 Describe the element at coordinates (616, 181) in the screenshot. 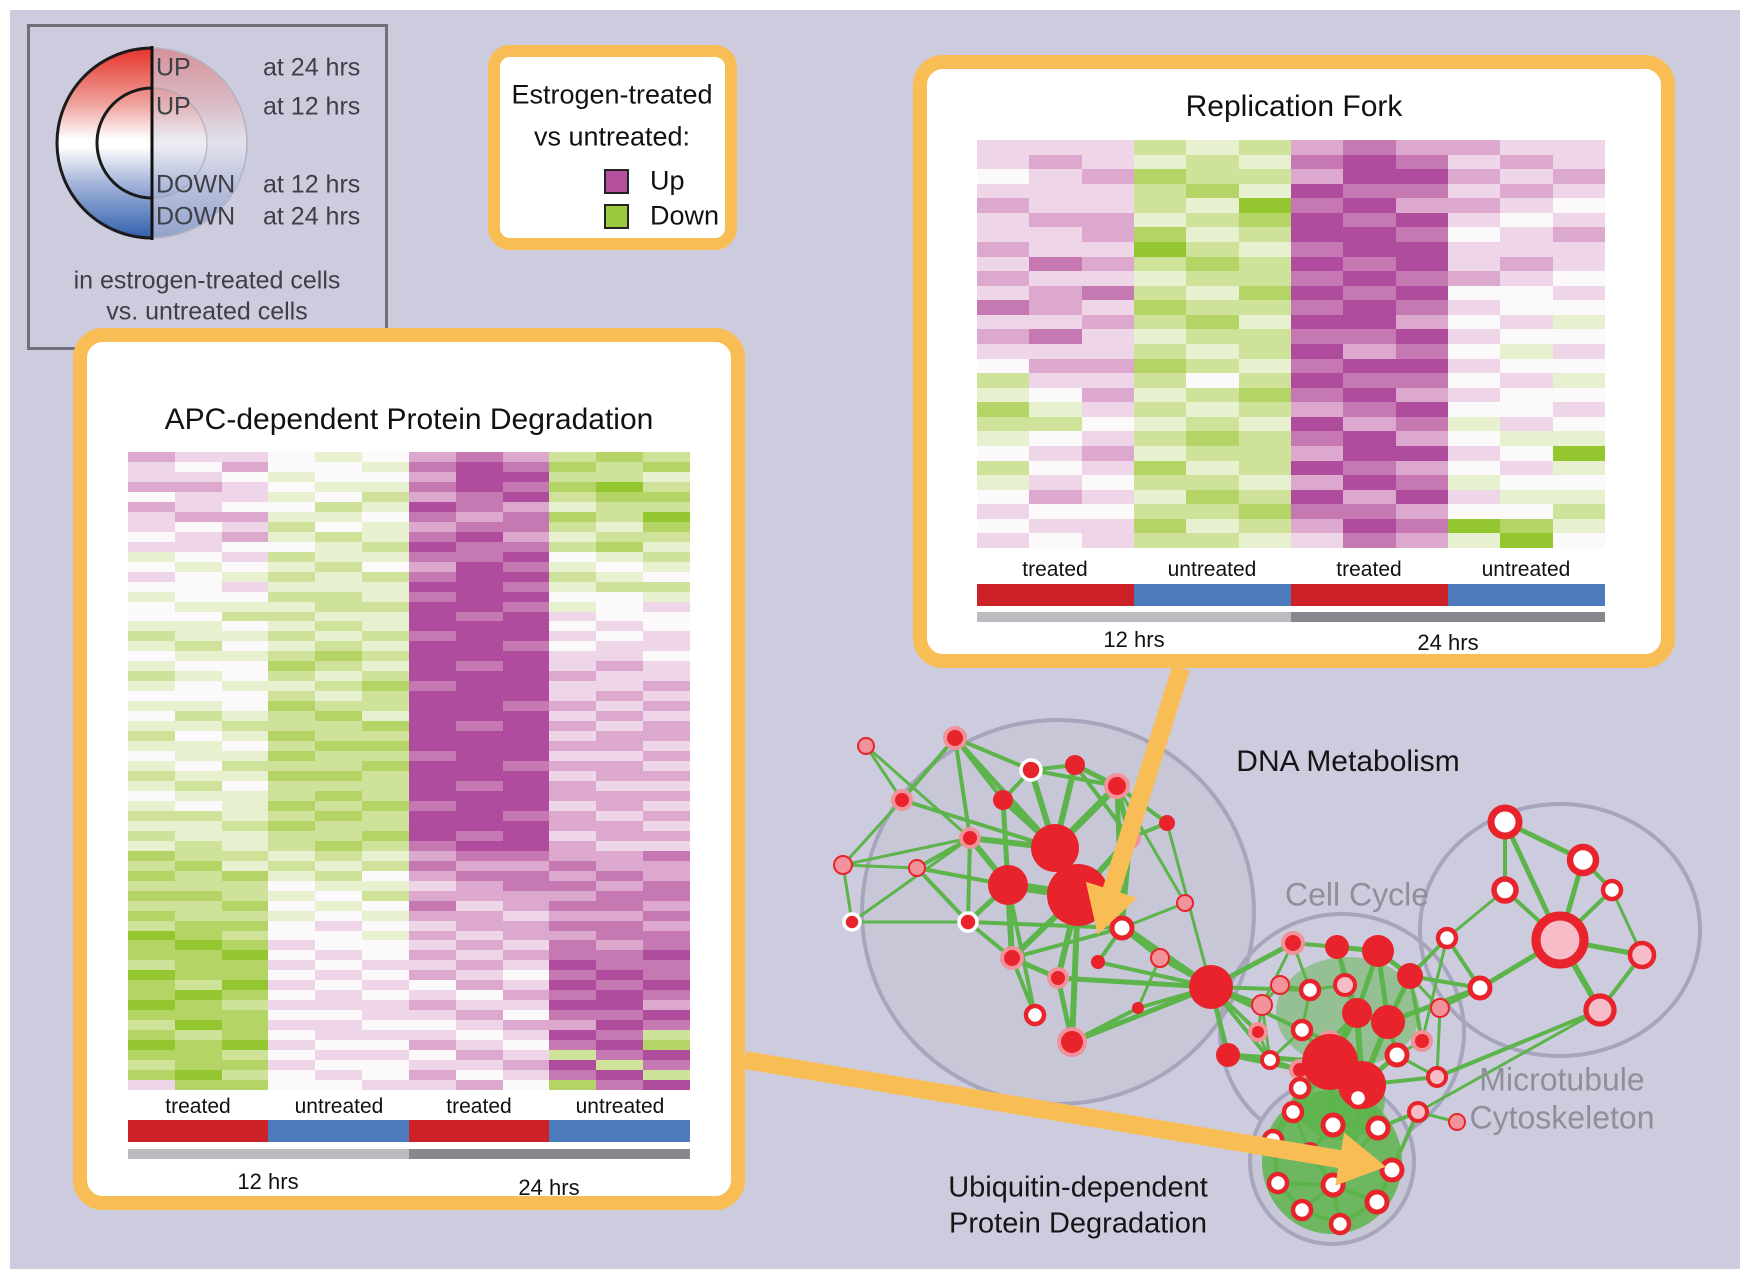

I see `up-swatch` at that location.